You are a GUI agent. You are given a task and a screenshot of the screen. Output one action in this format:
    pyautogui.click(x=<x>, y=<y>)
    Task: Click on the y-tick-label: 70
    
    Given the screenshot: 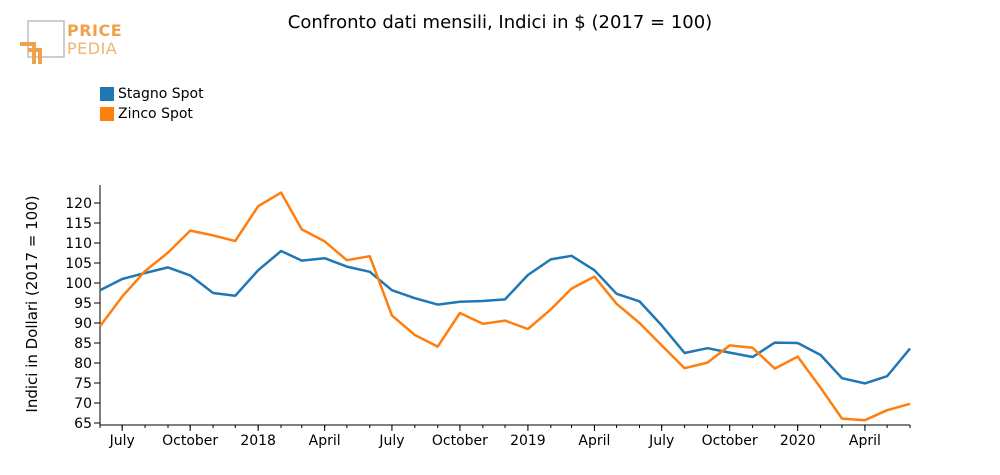 What is the action you would take?
    pyautogui.click(x=83, y=404)
    